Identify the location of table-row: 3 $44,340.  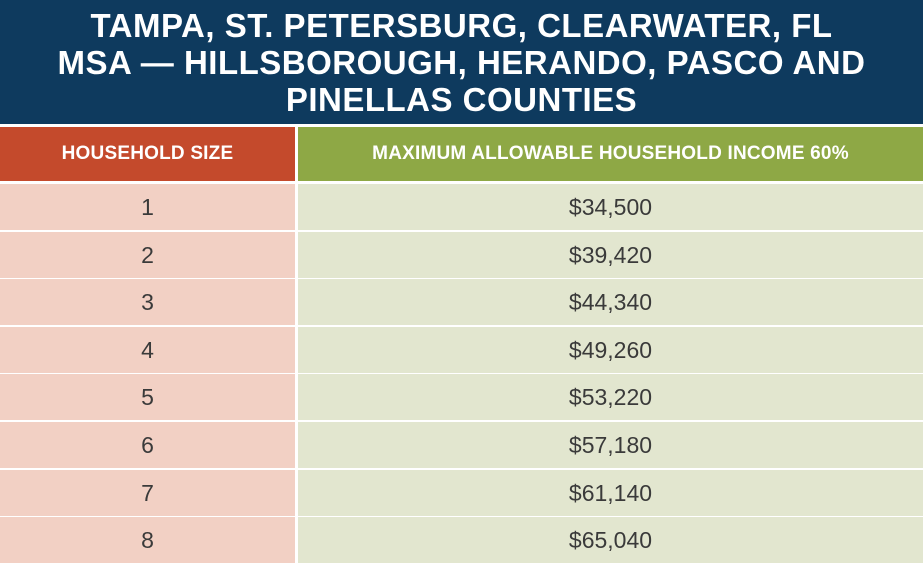
(461, 302).